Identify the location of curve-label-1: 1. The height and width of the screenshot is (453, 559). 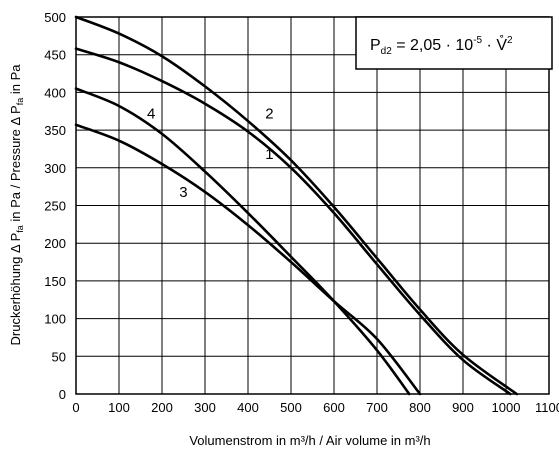
(269, 154).